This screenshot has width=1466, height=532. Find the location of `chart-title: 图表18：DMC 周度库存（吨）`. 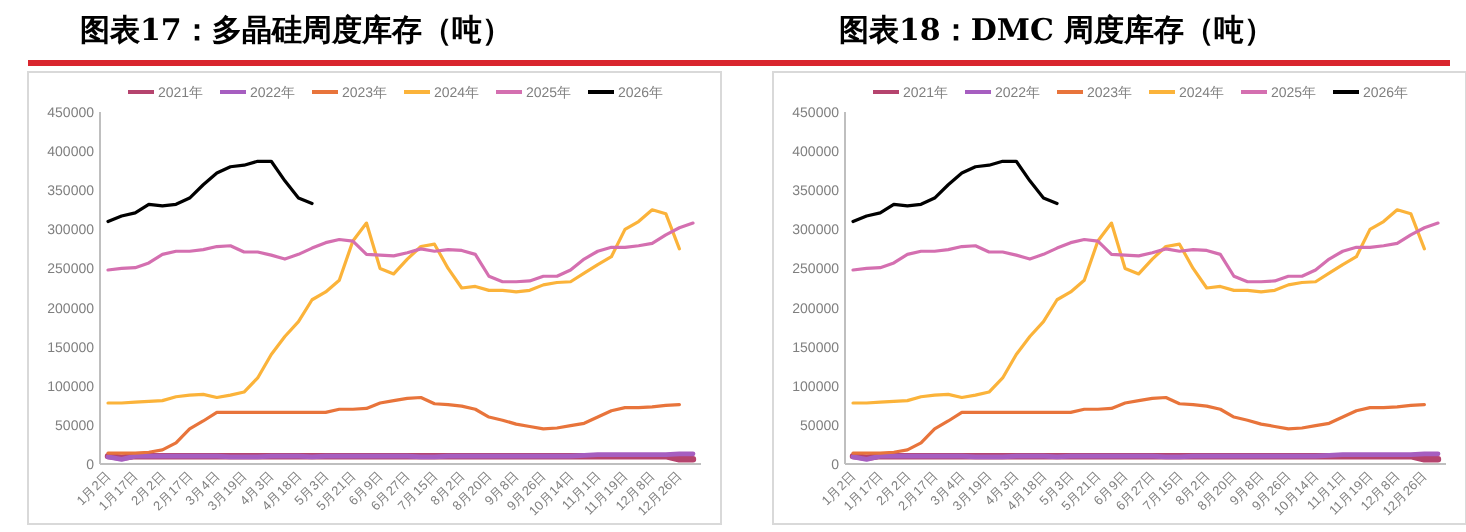

chart-title: 图表18：DMC 周度库存（吨） is located at coordinates (1057, 30).